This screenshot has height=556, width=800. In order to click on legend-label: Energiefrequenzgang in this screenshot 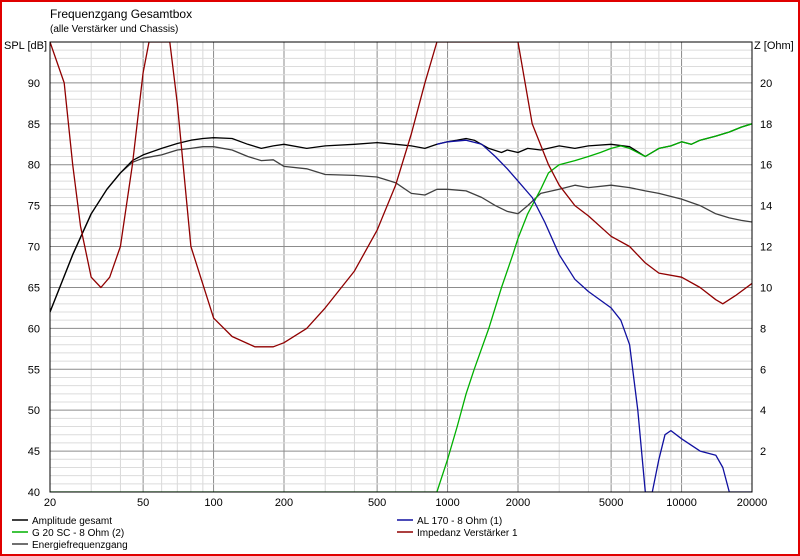, I will do `click(80, 545)`.